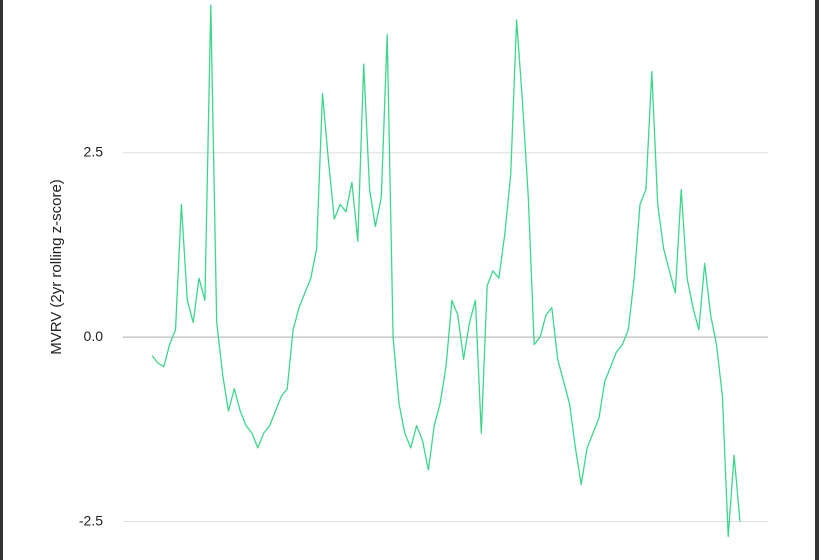 The width and height of the screenshot is (819, 560). What do you see at coordinates (91, 520) in the screenshot?
I see `y-tick-label: -2.5` at bounding box center [91, 520].